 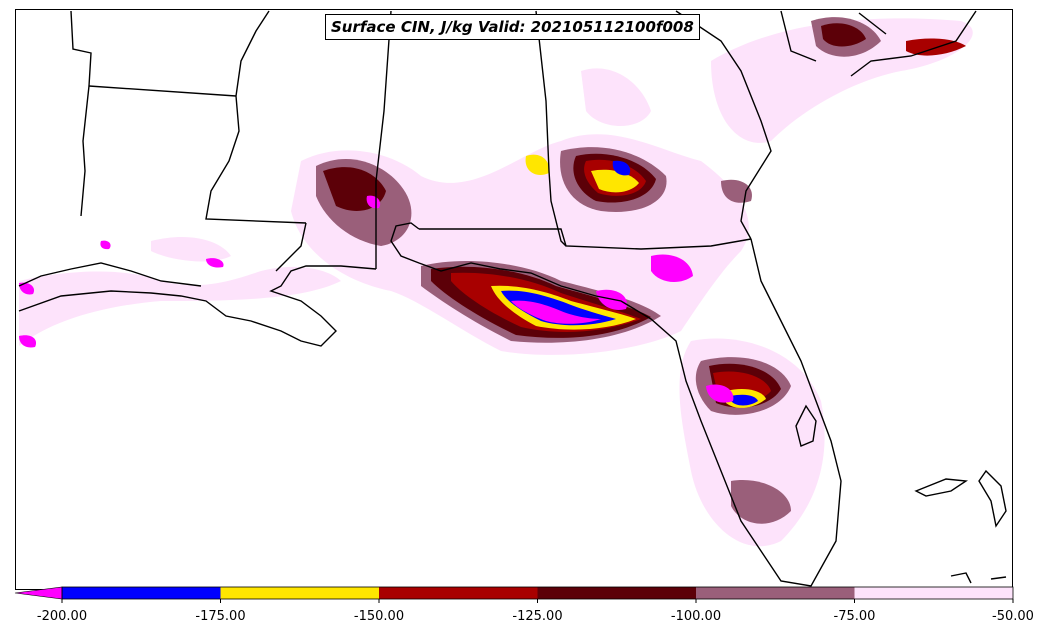 I want to click on colorbar-tick-label: -175.00, so click(x=220, y=616).